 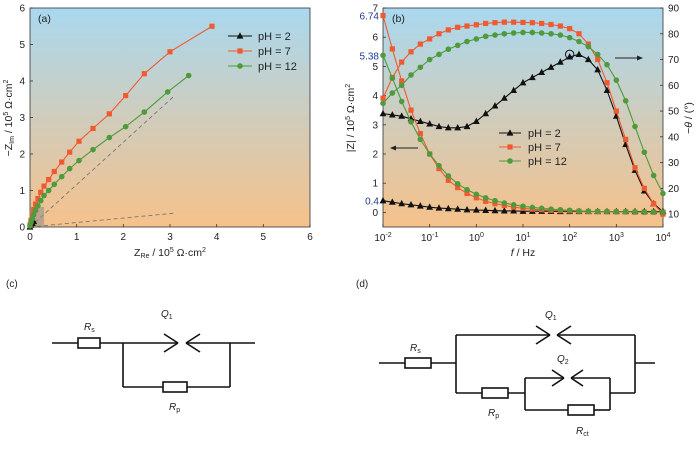 What do you see at coordinates (569, 54) in the screenshot?
I see `panel-b-peak-marker` at bounding box center [569, 54].